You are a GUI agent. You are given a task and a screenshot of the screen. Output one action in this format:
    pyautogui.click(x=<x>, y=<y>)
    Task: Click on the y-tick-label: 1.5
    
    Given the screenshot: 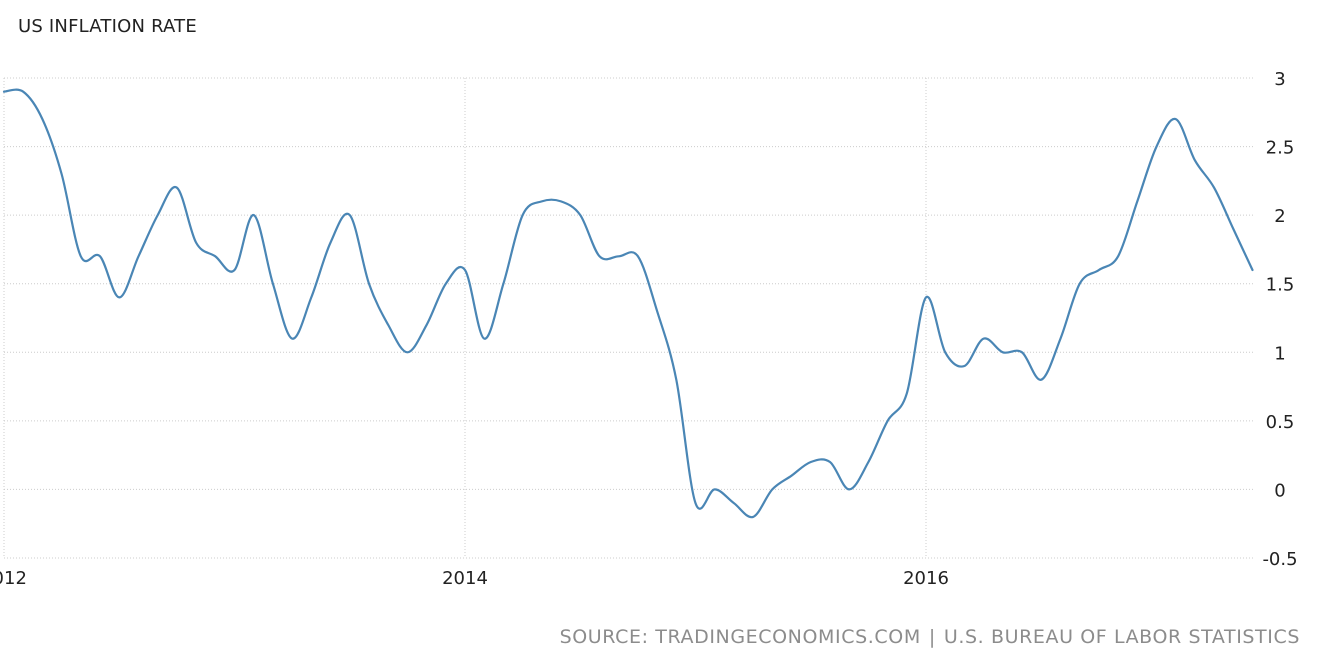 What is the action you would take?
    pyautogui.click(x=1280, y=285)
    